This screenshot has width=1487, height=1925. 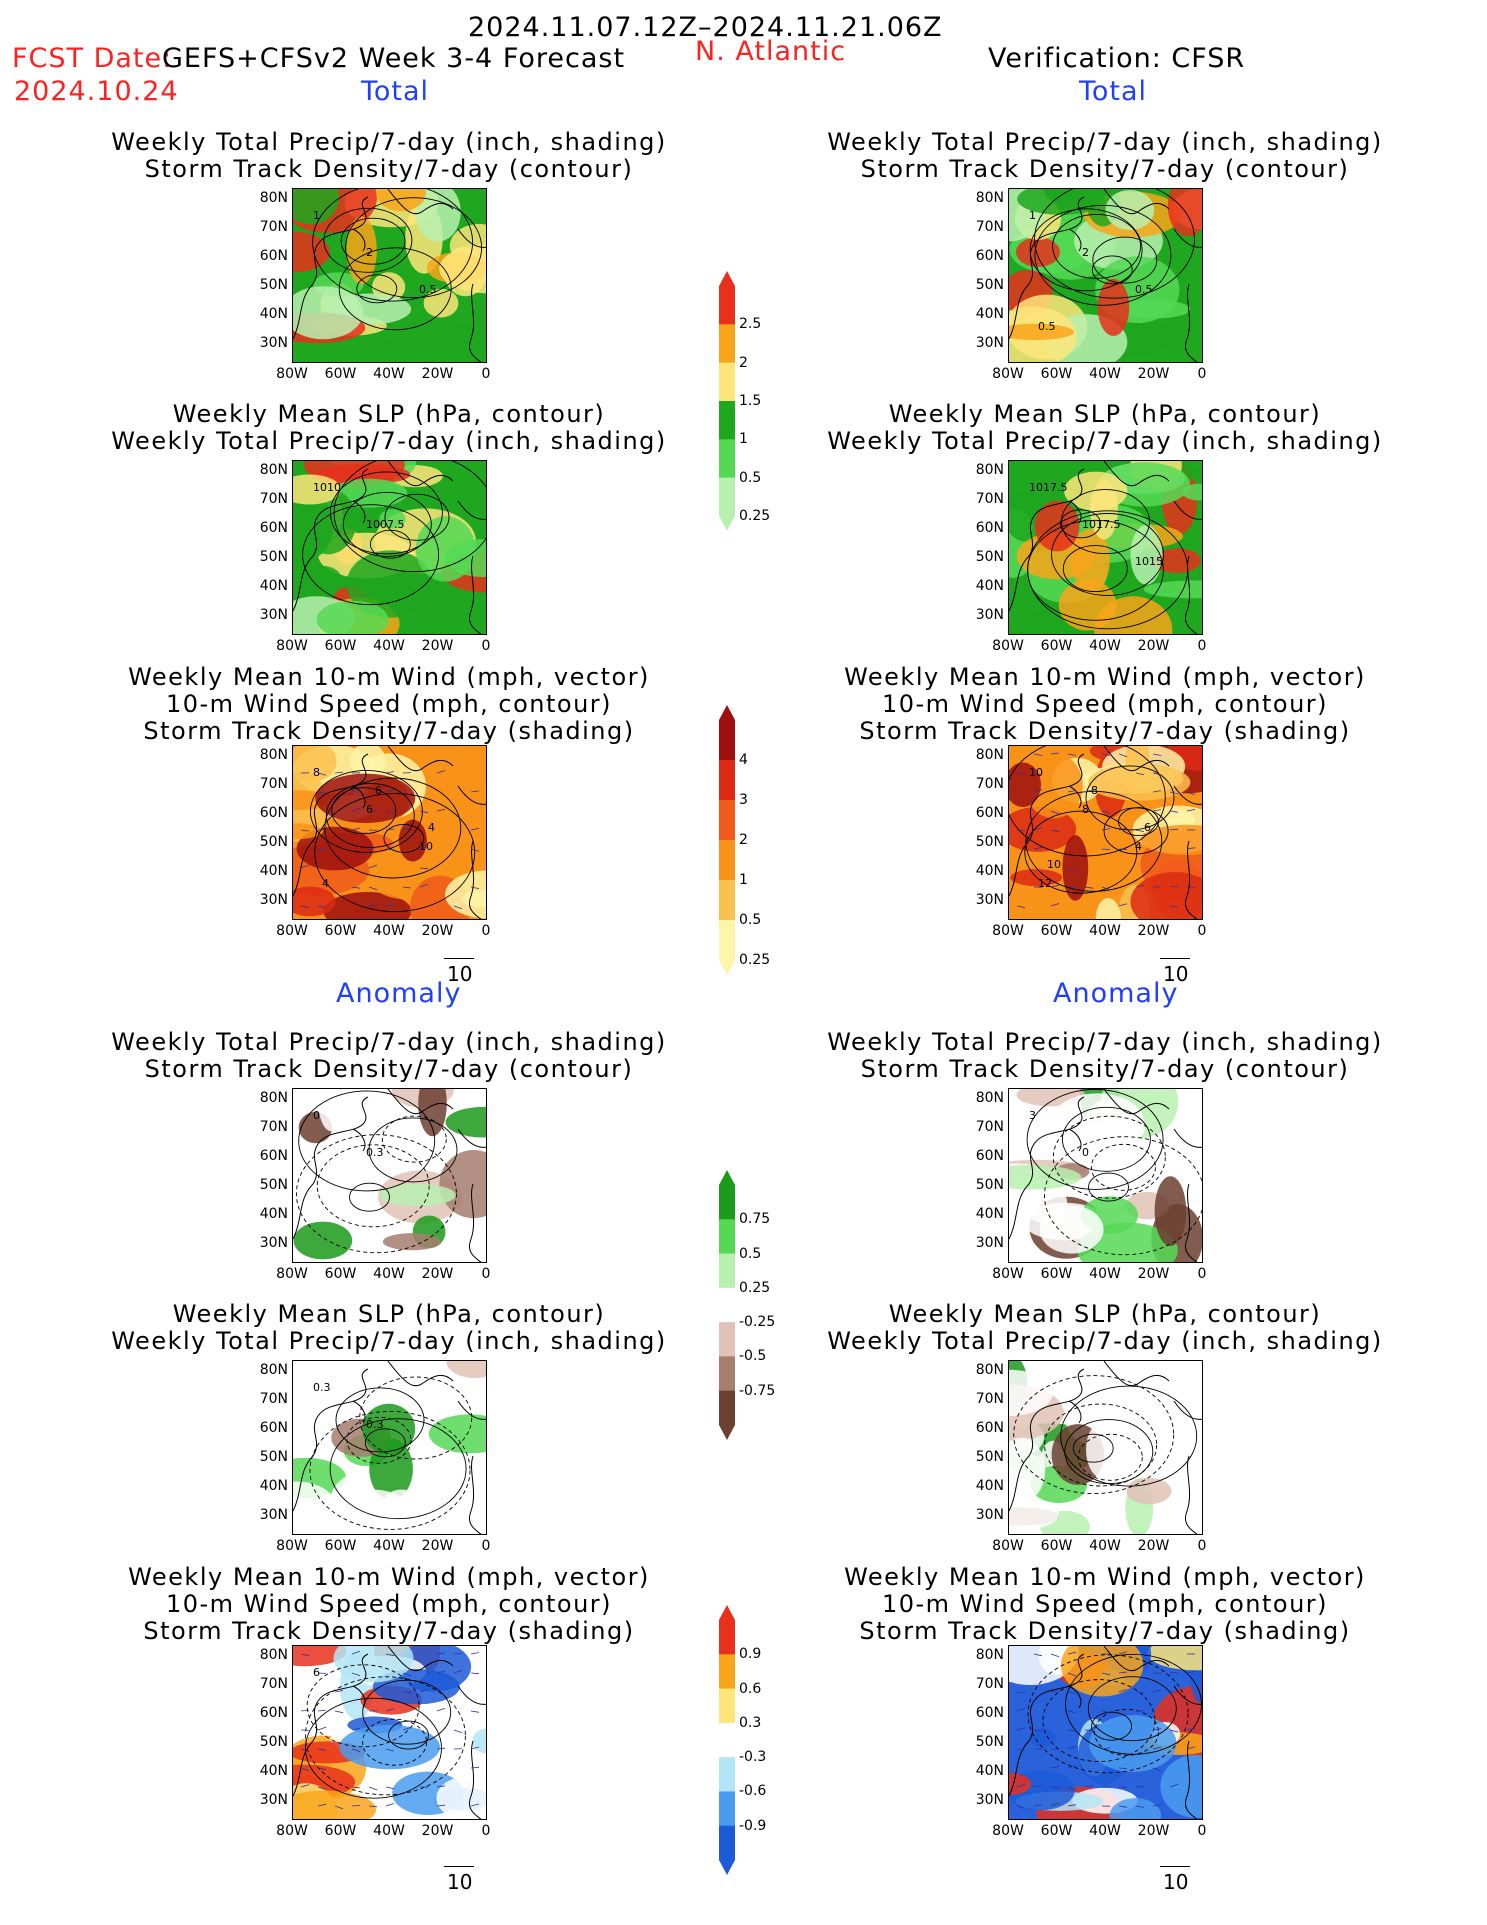 I want to click on storm_anom-colorbar-top-cap, so click(x=727, y=1612).